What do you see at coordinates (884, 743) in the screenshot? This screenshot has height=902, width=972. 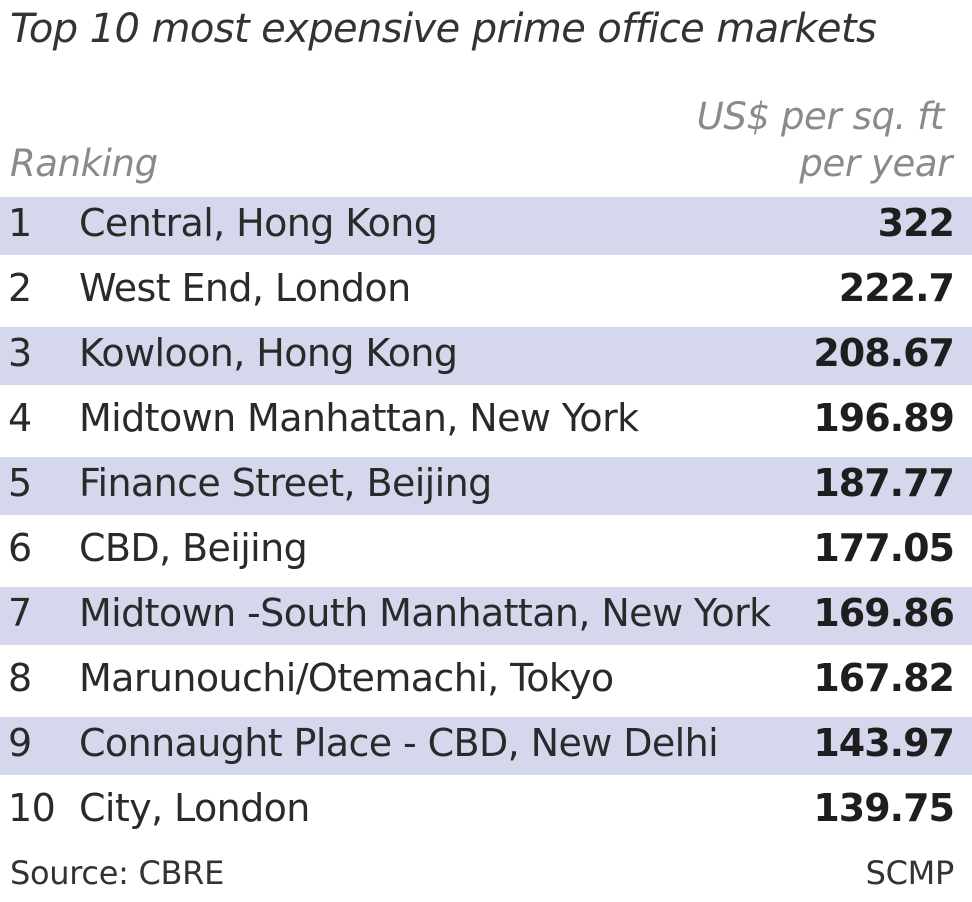 I see `rent-value: 143.97` at bounding box center [884, 743].